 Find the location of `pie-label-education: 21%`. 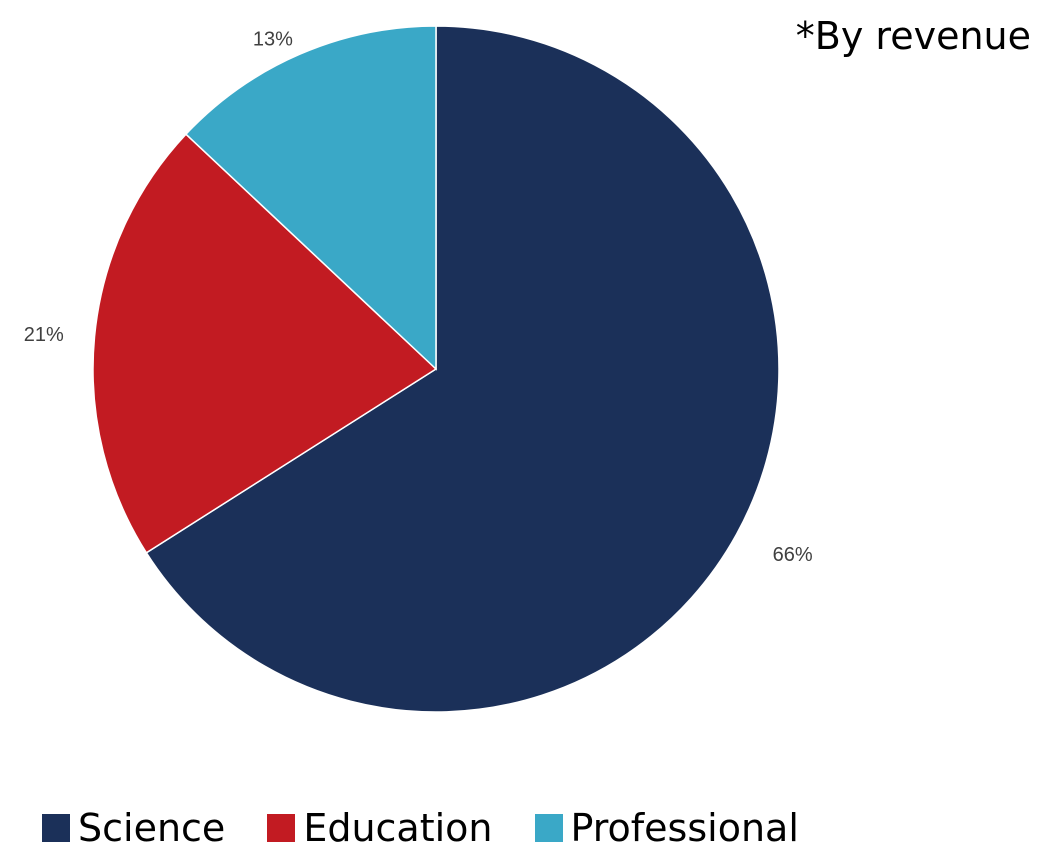

pie-label-education: 21% is located at coordinates (44, 335).